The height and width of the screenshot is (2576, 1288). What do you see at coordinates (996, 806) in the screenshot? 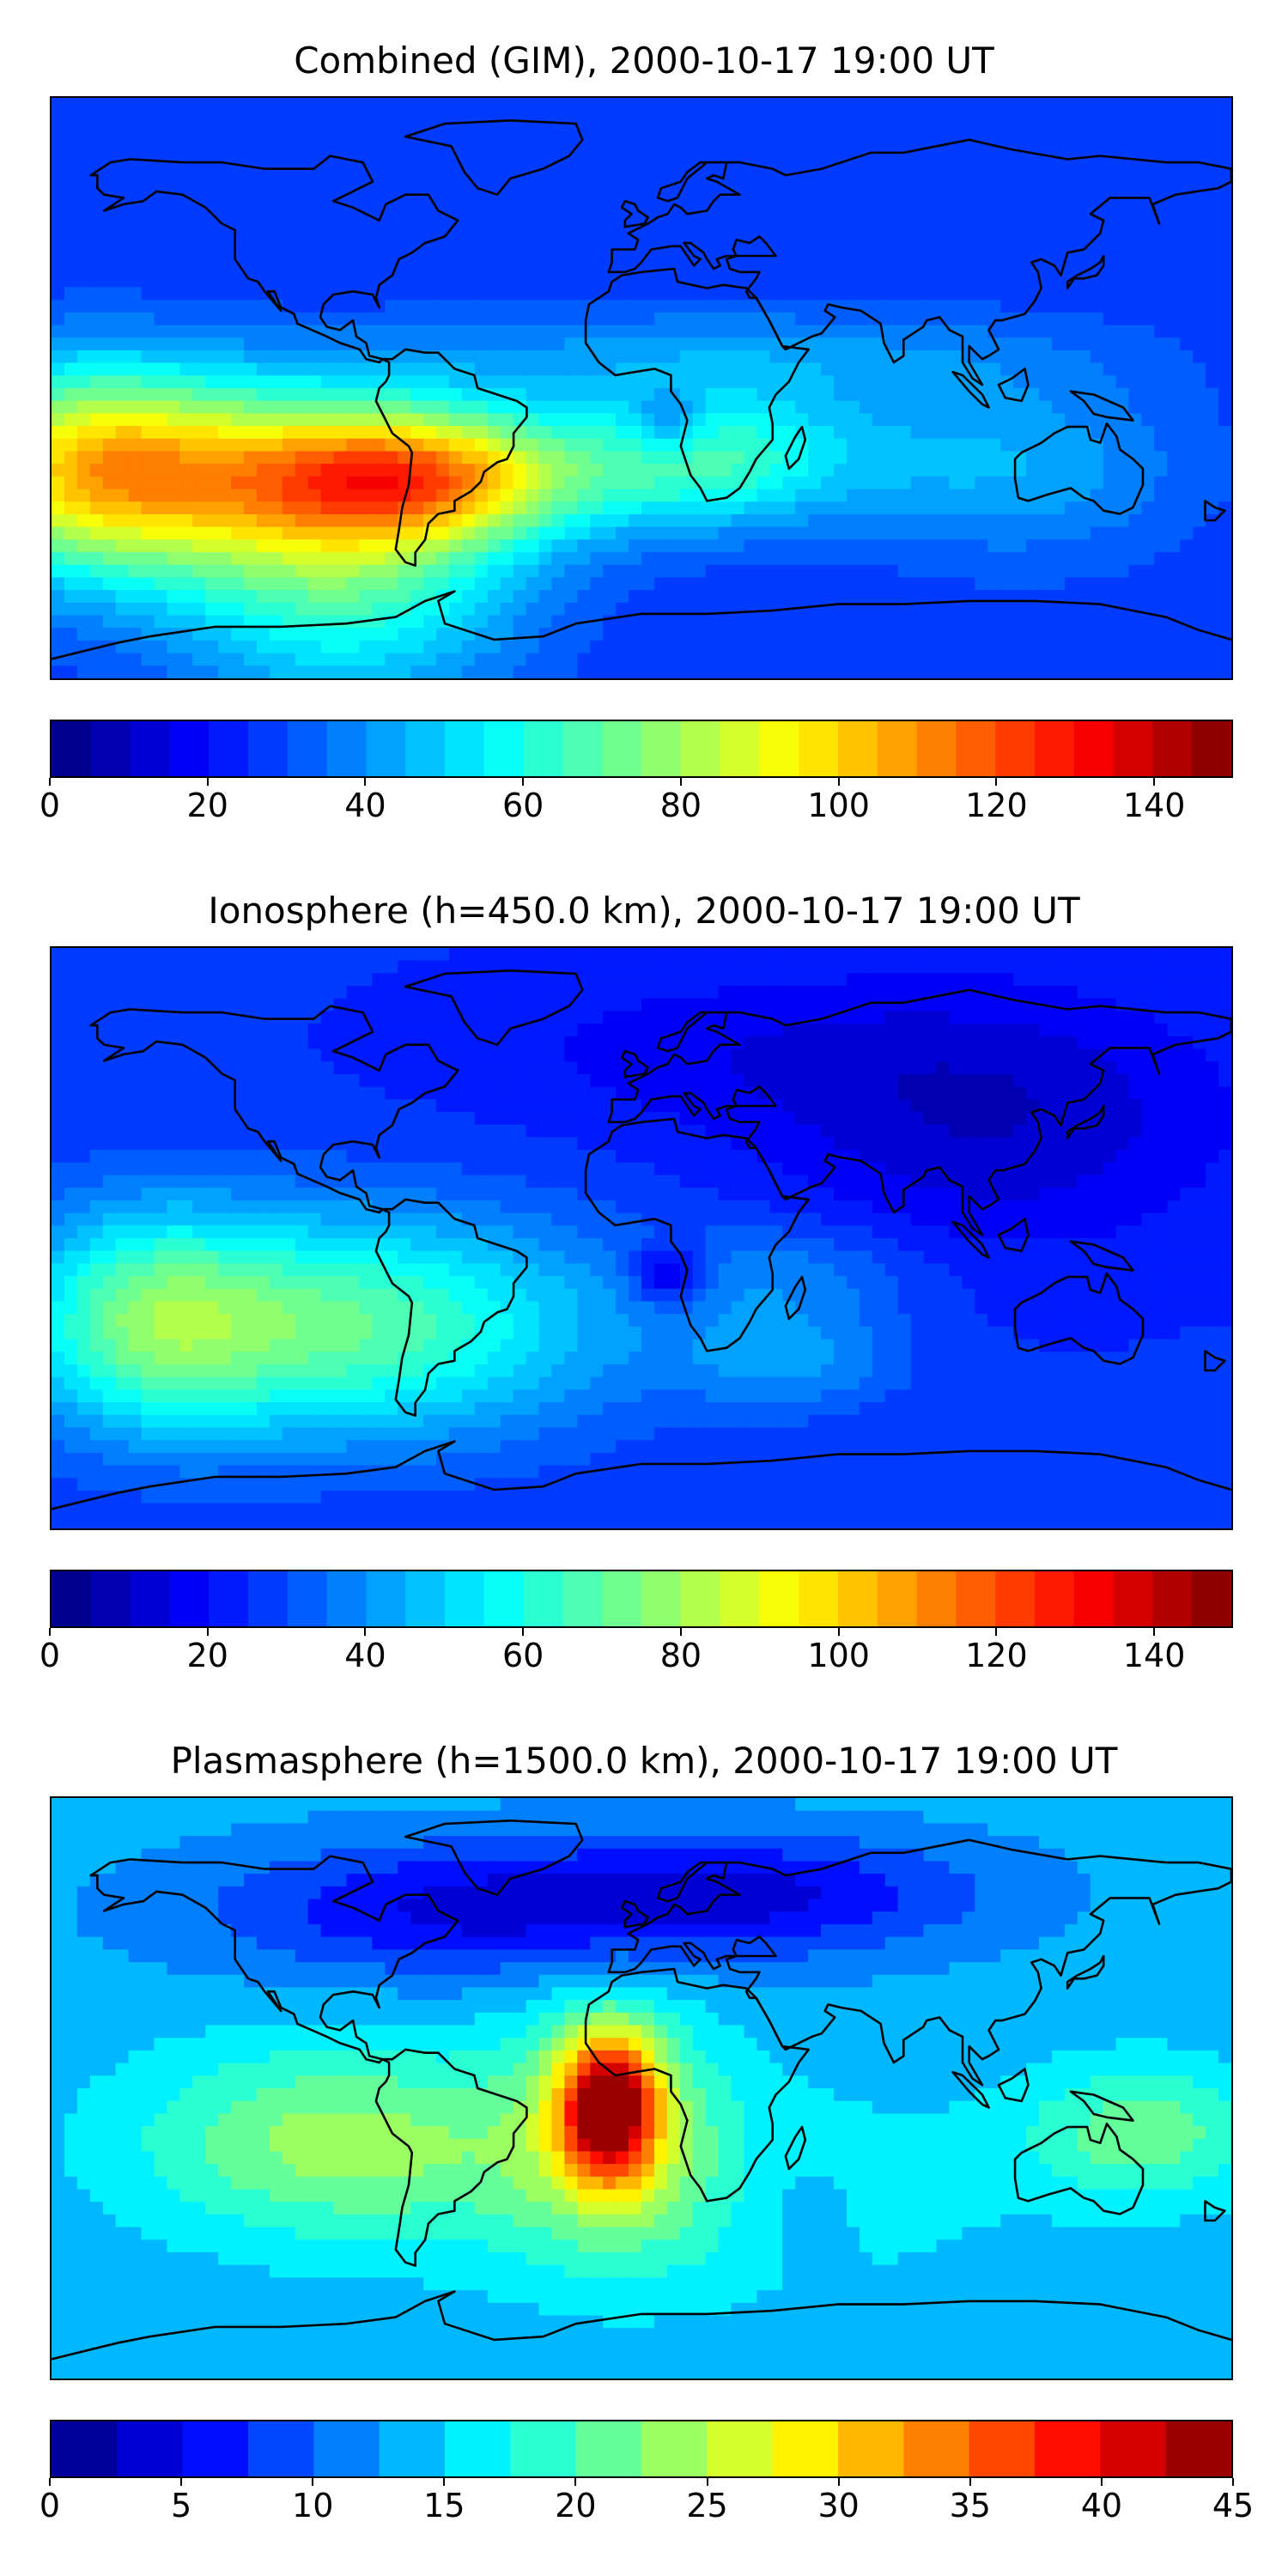
I see `colorbar-tick-label: 120` at bounding box center [996, 806].